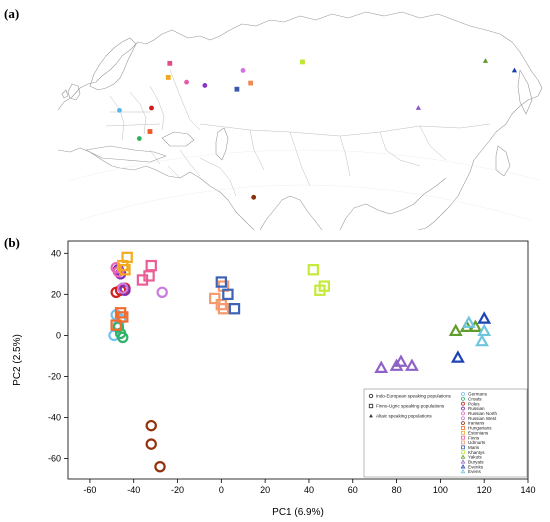 The height and width of the screenshot is (522, 550). I want to click on legend-series-label: Hungarians, so click(480, 428).